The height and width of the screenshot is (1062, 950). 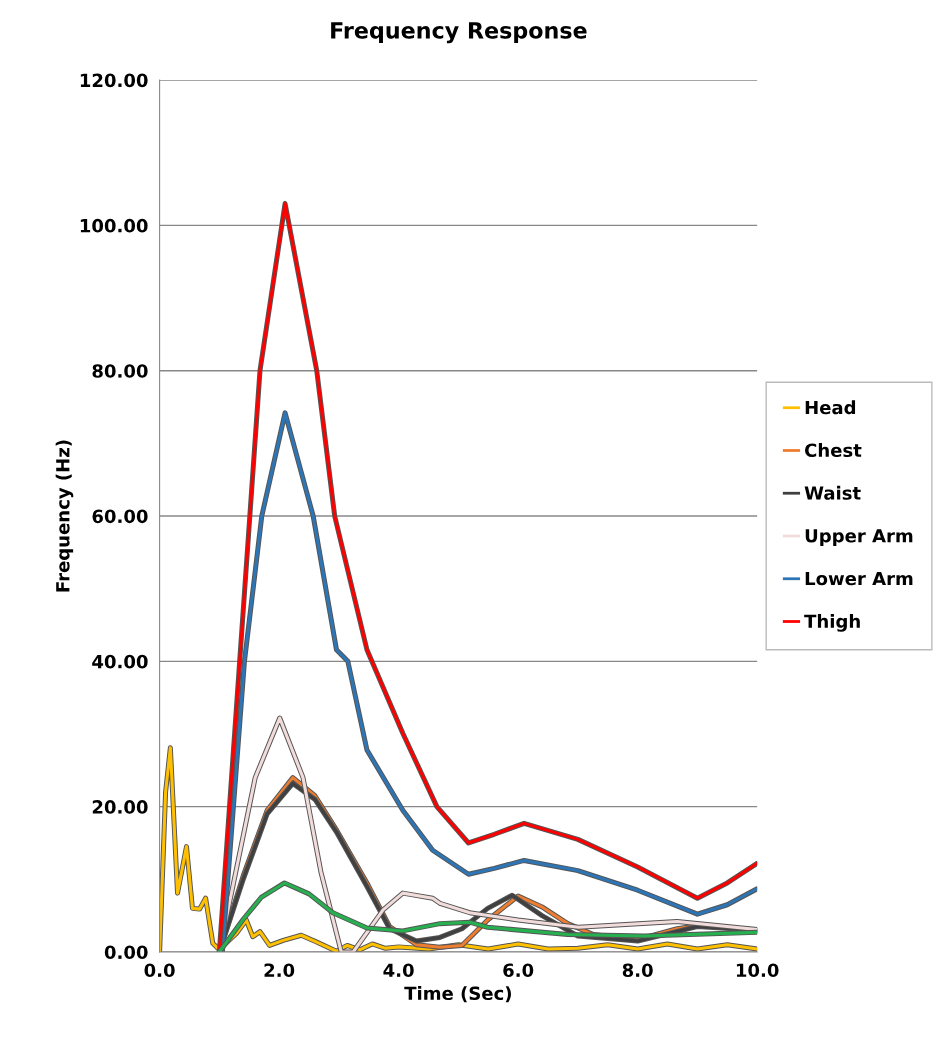 I want to click on legend-label: Head, so click(x=830, y=407).